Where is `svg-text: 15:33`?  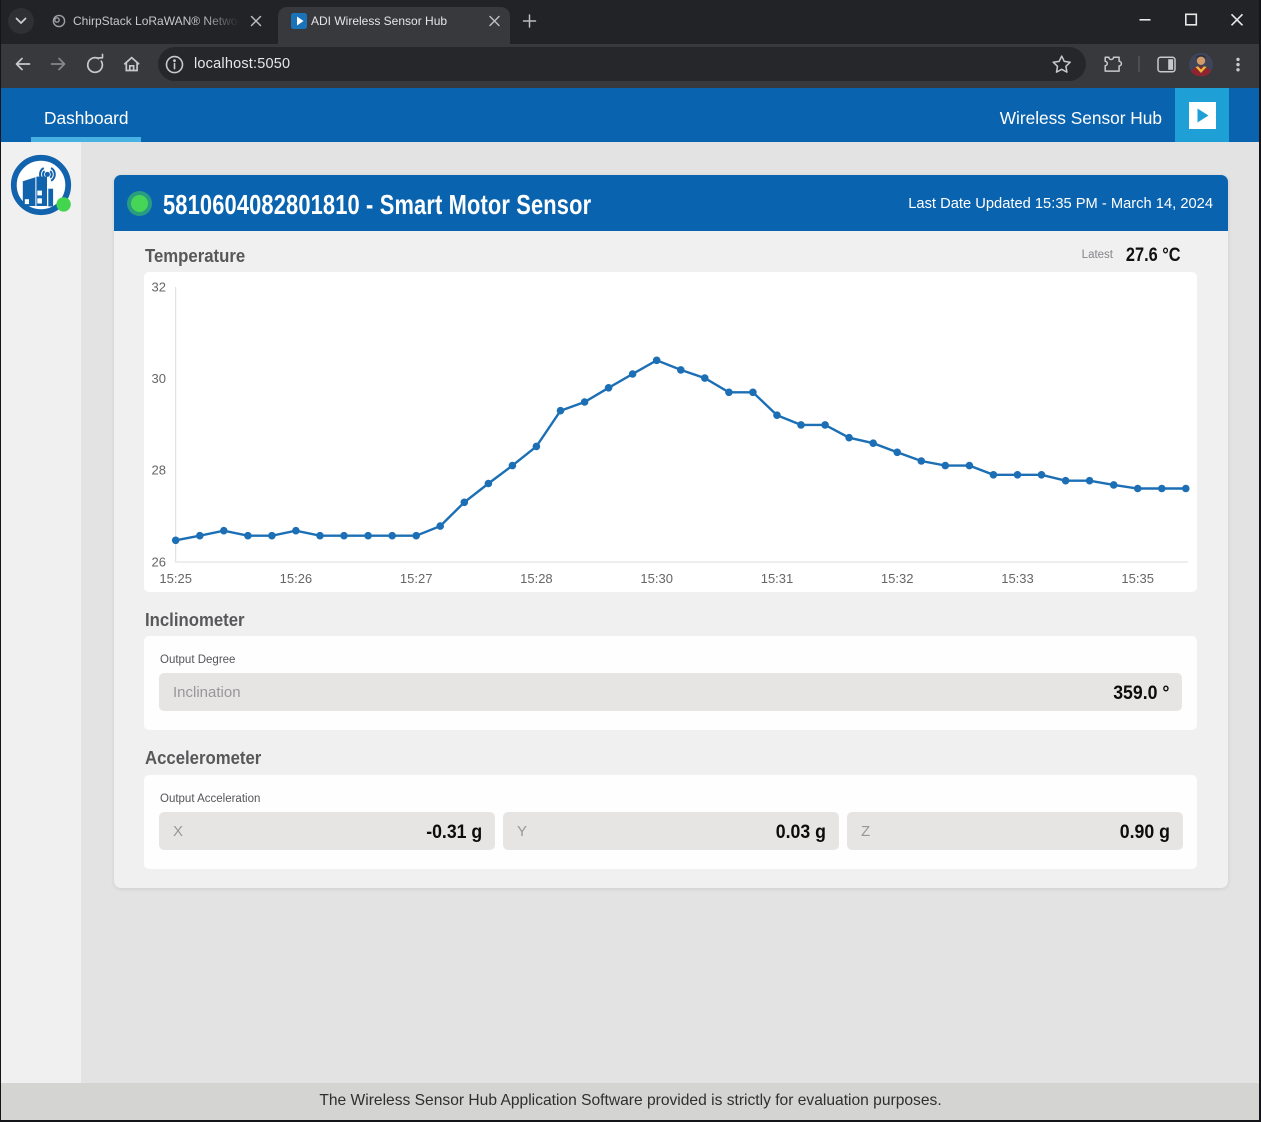 svg-text: 15:33 is located at coordinates (1017, 578).